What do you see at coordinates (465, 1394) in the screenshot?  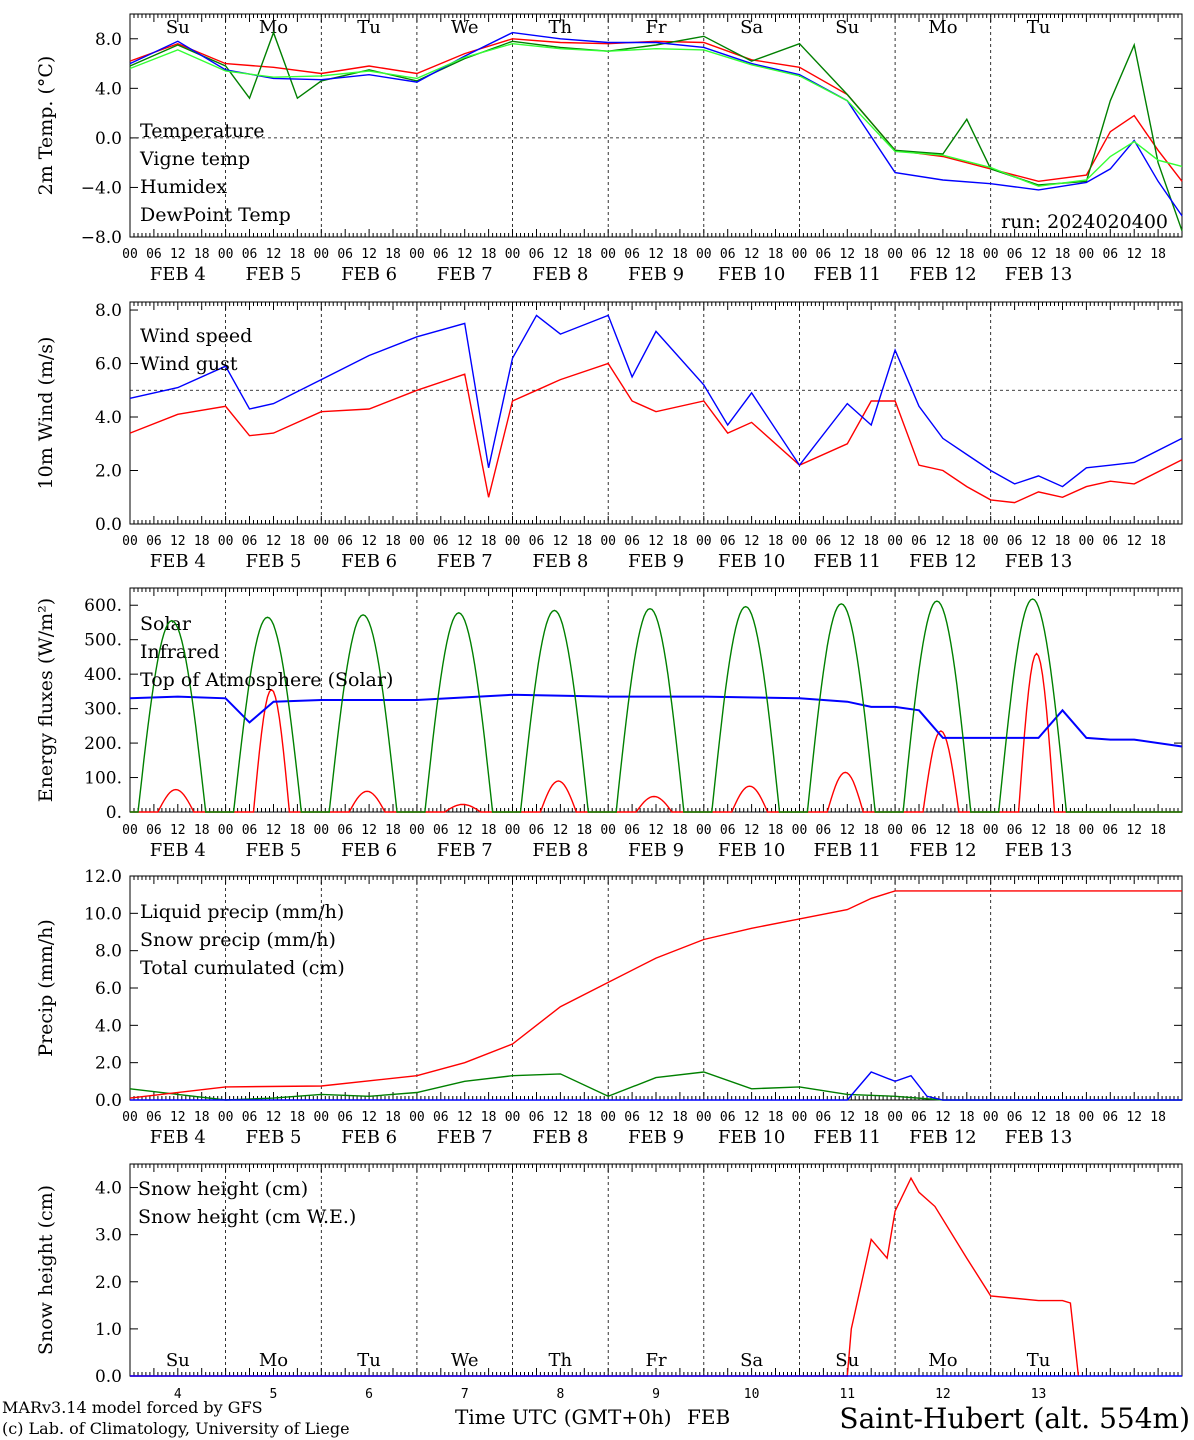 I see `day-number: 7` at bounding box center [465, 1394].